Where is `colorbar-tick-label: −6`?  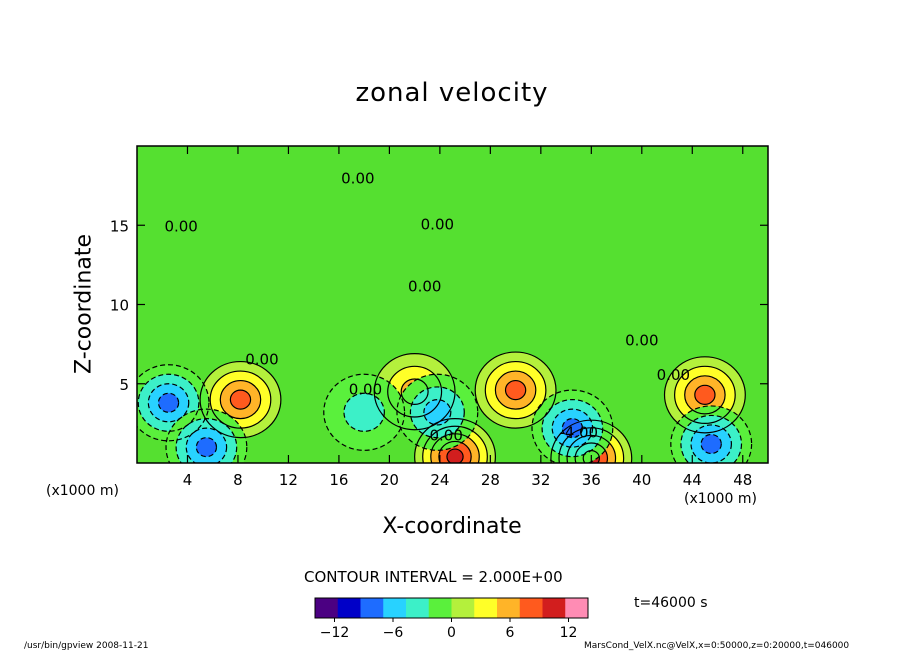
colorbar-tick-label: −6 is located at coordinates (393, 633).